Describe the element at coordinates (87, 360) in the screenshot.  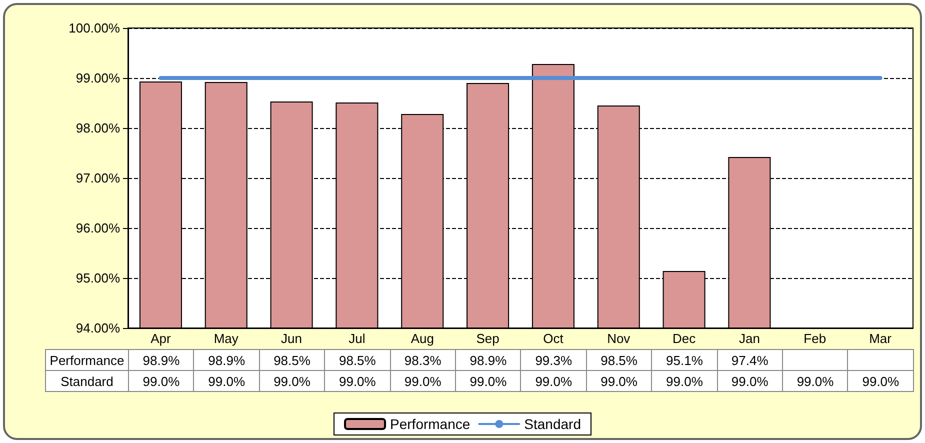
I see `text: Performance` at that location.